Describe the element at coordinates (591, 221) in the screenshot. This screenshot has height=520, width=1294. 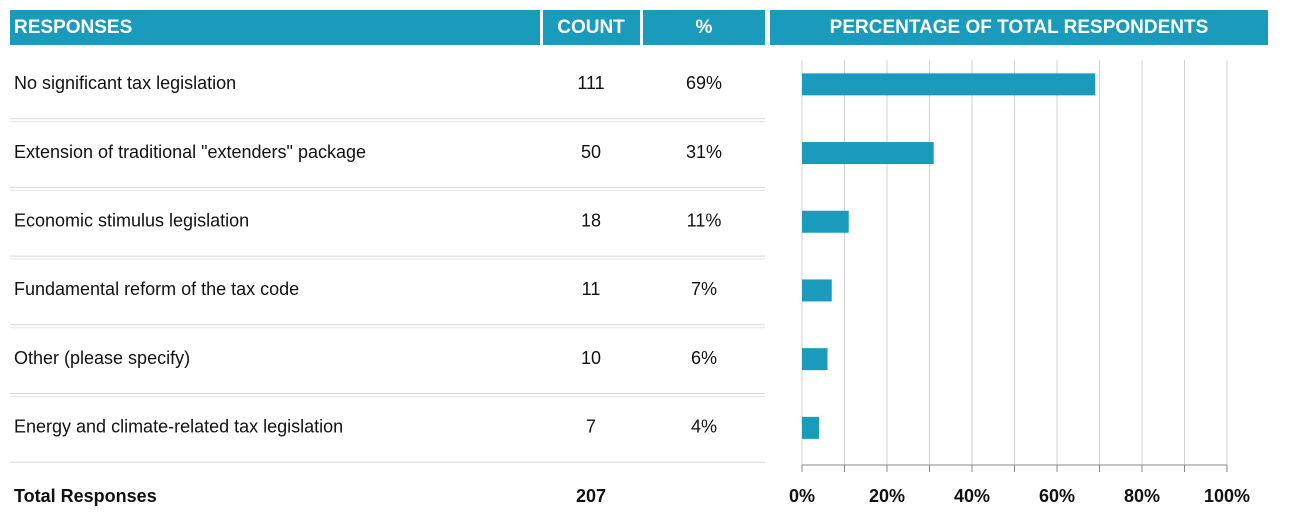
I see `count: 18` at that location.